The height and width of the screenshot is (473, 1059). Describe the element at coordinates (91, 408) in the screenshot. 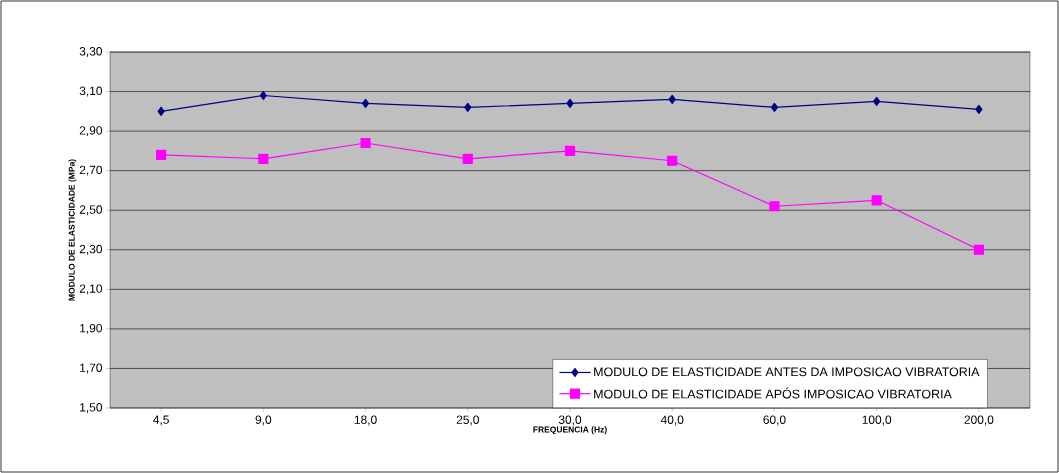

I see `y-tick-label: 1,50` at that location.